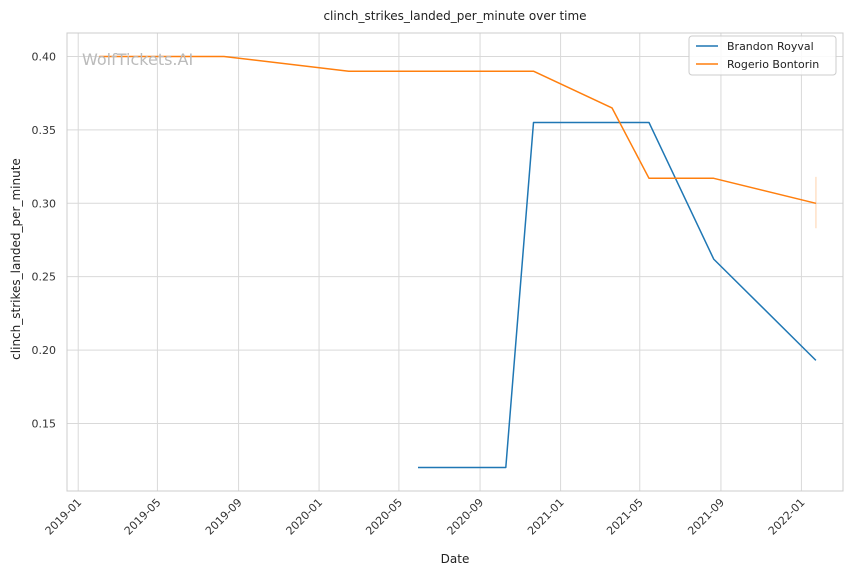 This screenshot has width=852, height=575. Describe the element at coordinates (44, 277) in the screenshot. I see `y-tick-label: 0.25` at that location.